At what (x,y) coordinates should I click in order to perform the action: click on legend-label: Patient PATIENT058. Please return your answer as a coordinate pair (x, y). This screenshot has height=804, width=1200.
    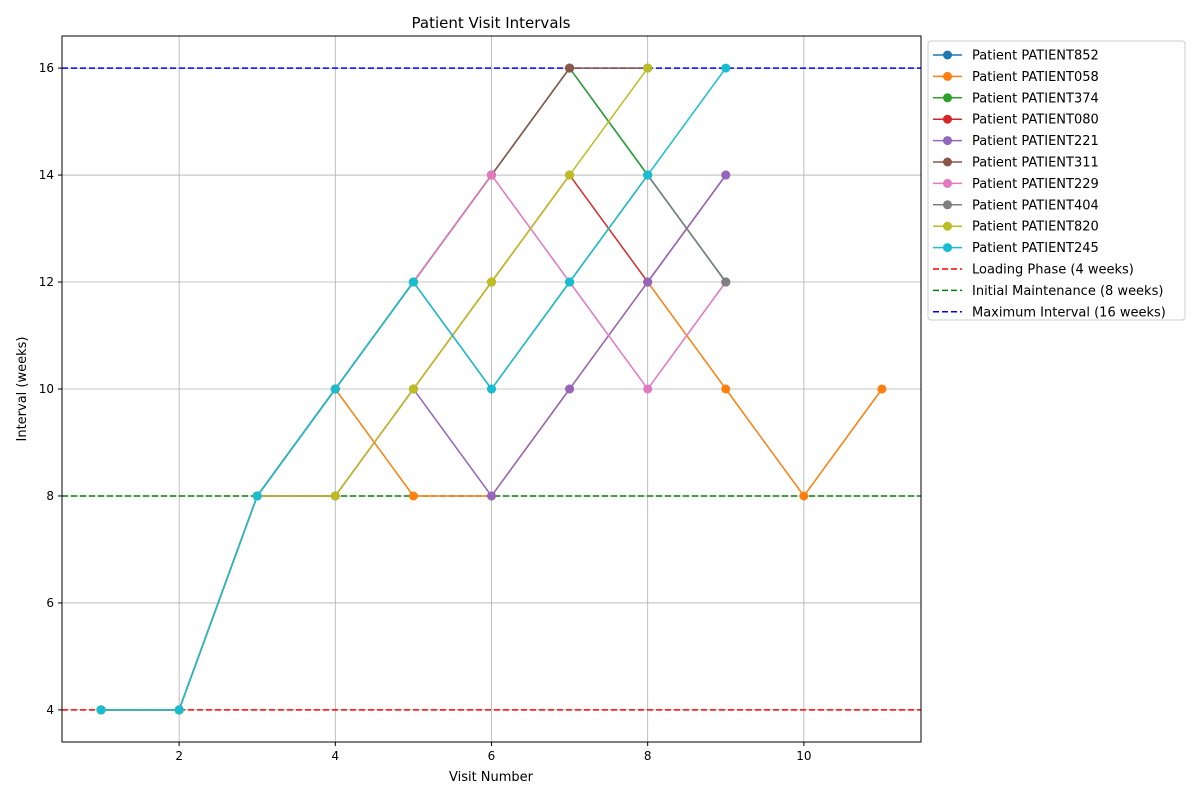
    Looking at the image, I should click on (1035, 77).